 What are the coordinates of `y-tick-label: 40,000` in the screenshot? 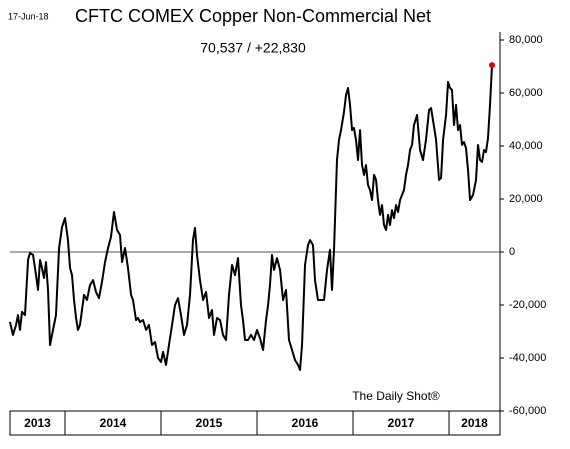 It's located at (526, 146).